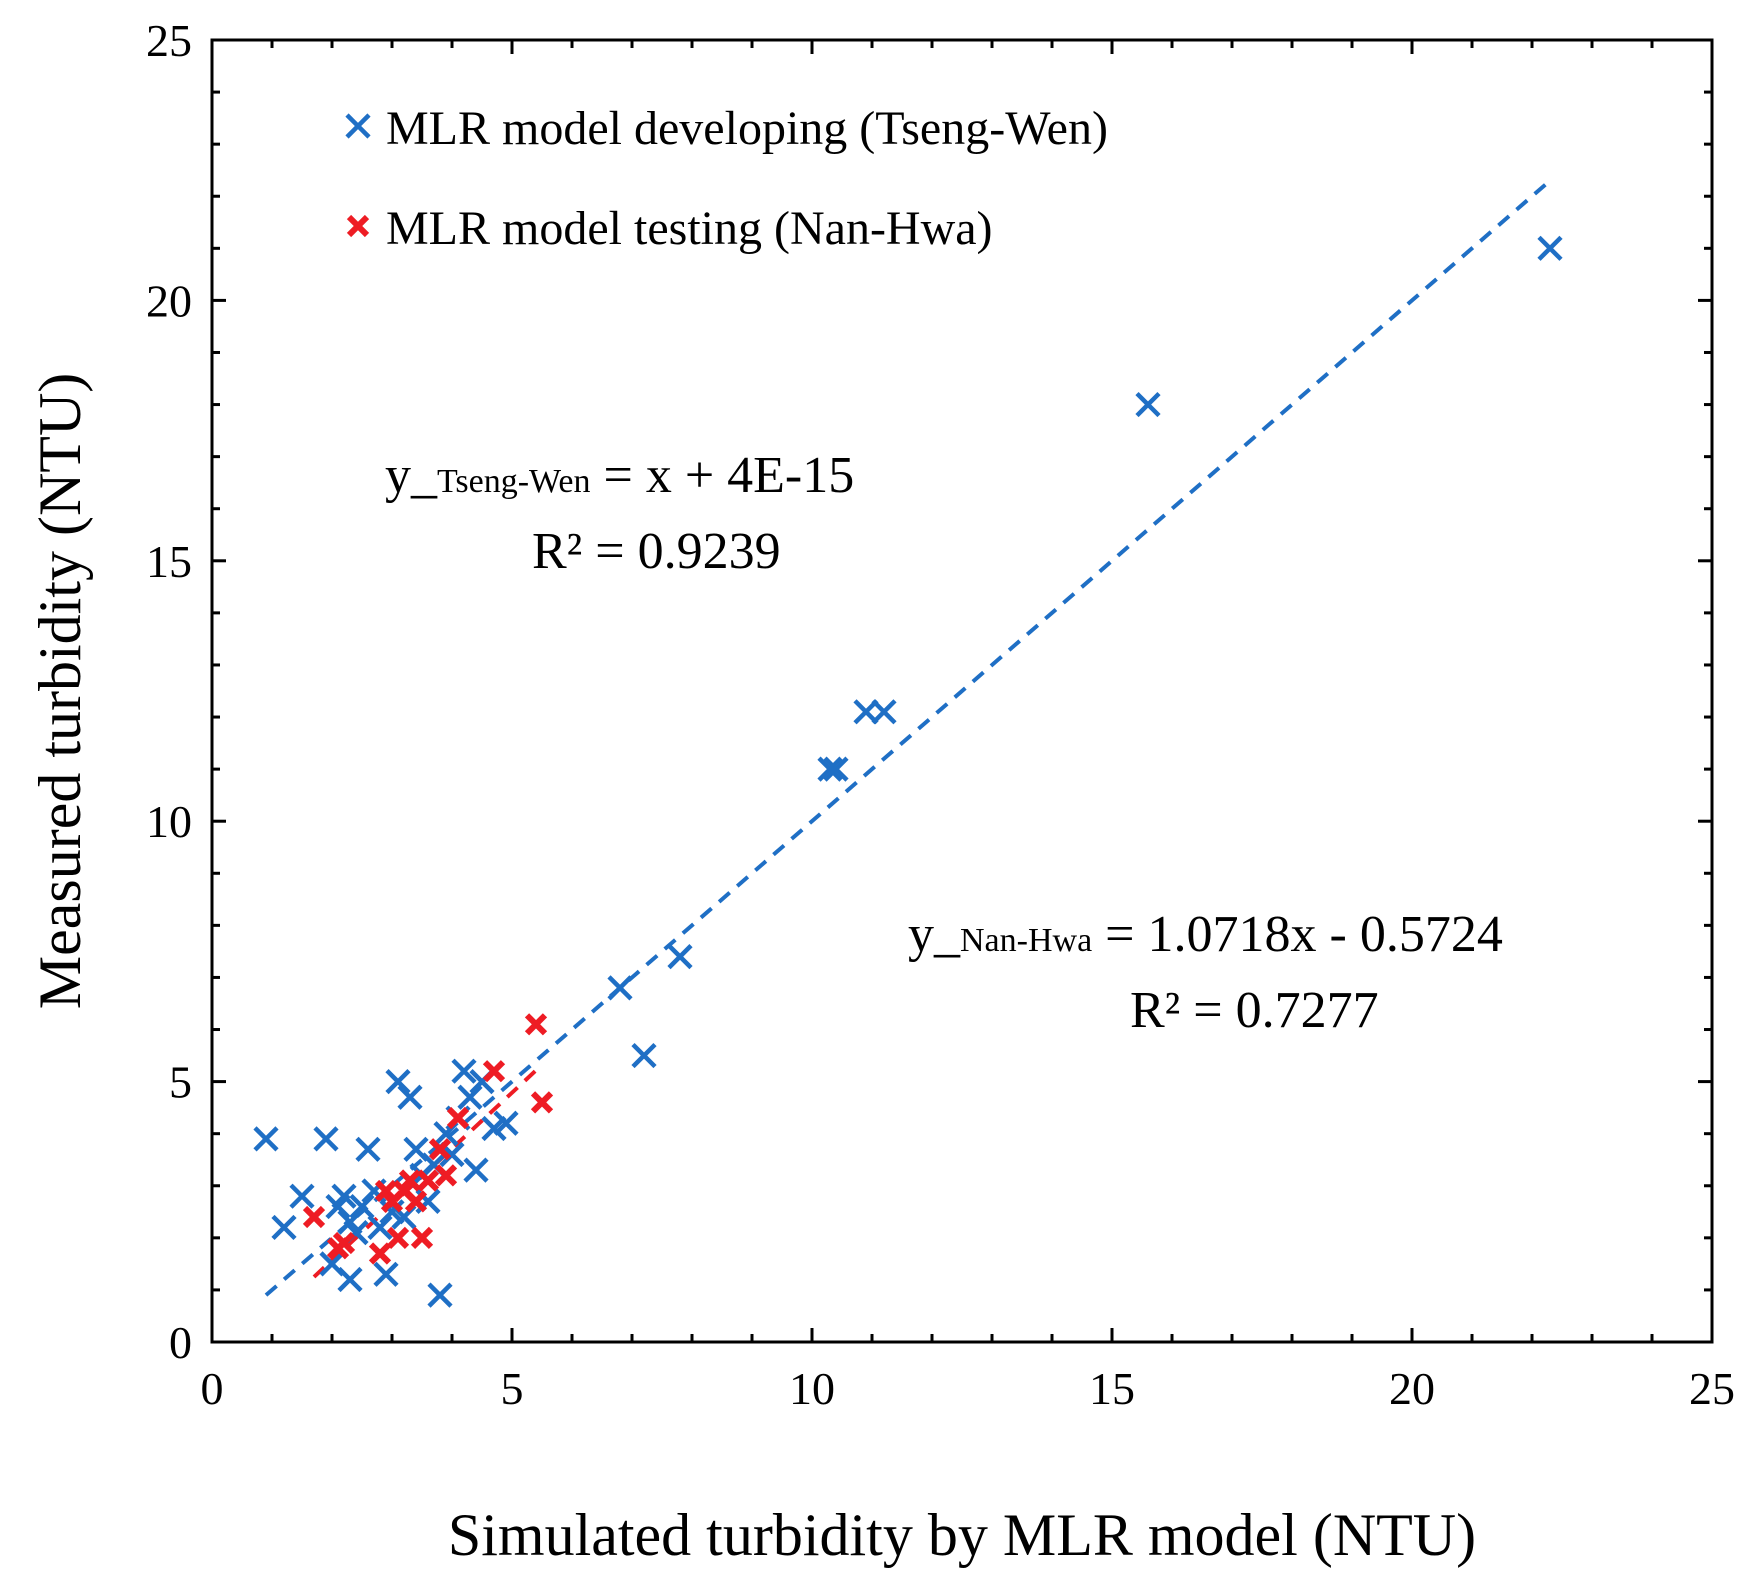 The width and height of the screenshot is (1758, 1587). What do you see at coordinates (1412, 1388) in the screenshot?
I see `x-tick-label: 20` at bounding box center [1412, 1388].